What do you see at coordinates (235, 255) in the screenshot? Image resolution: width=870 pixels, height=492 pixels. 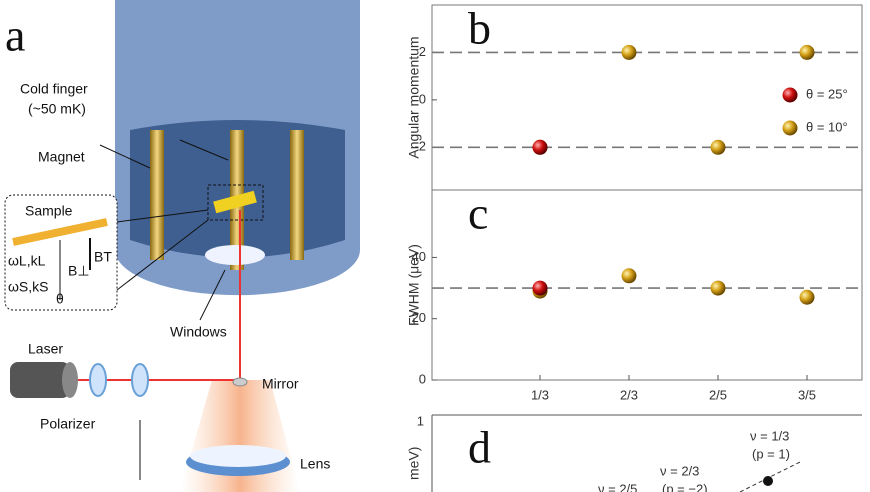 I see `window` at bounding box center [235, 255].